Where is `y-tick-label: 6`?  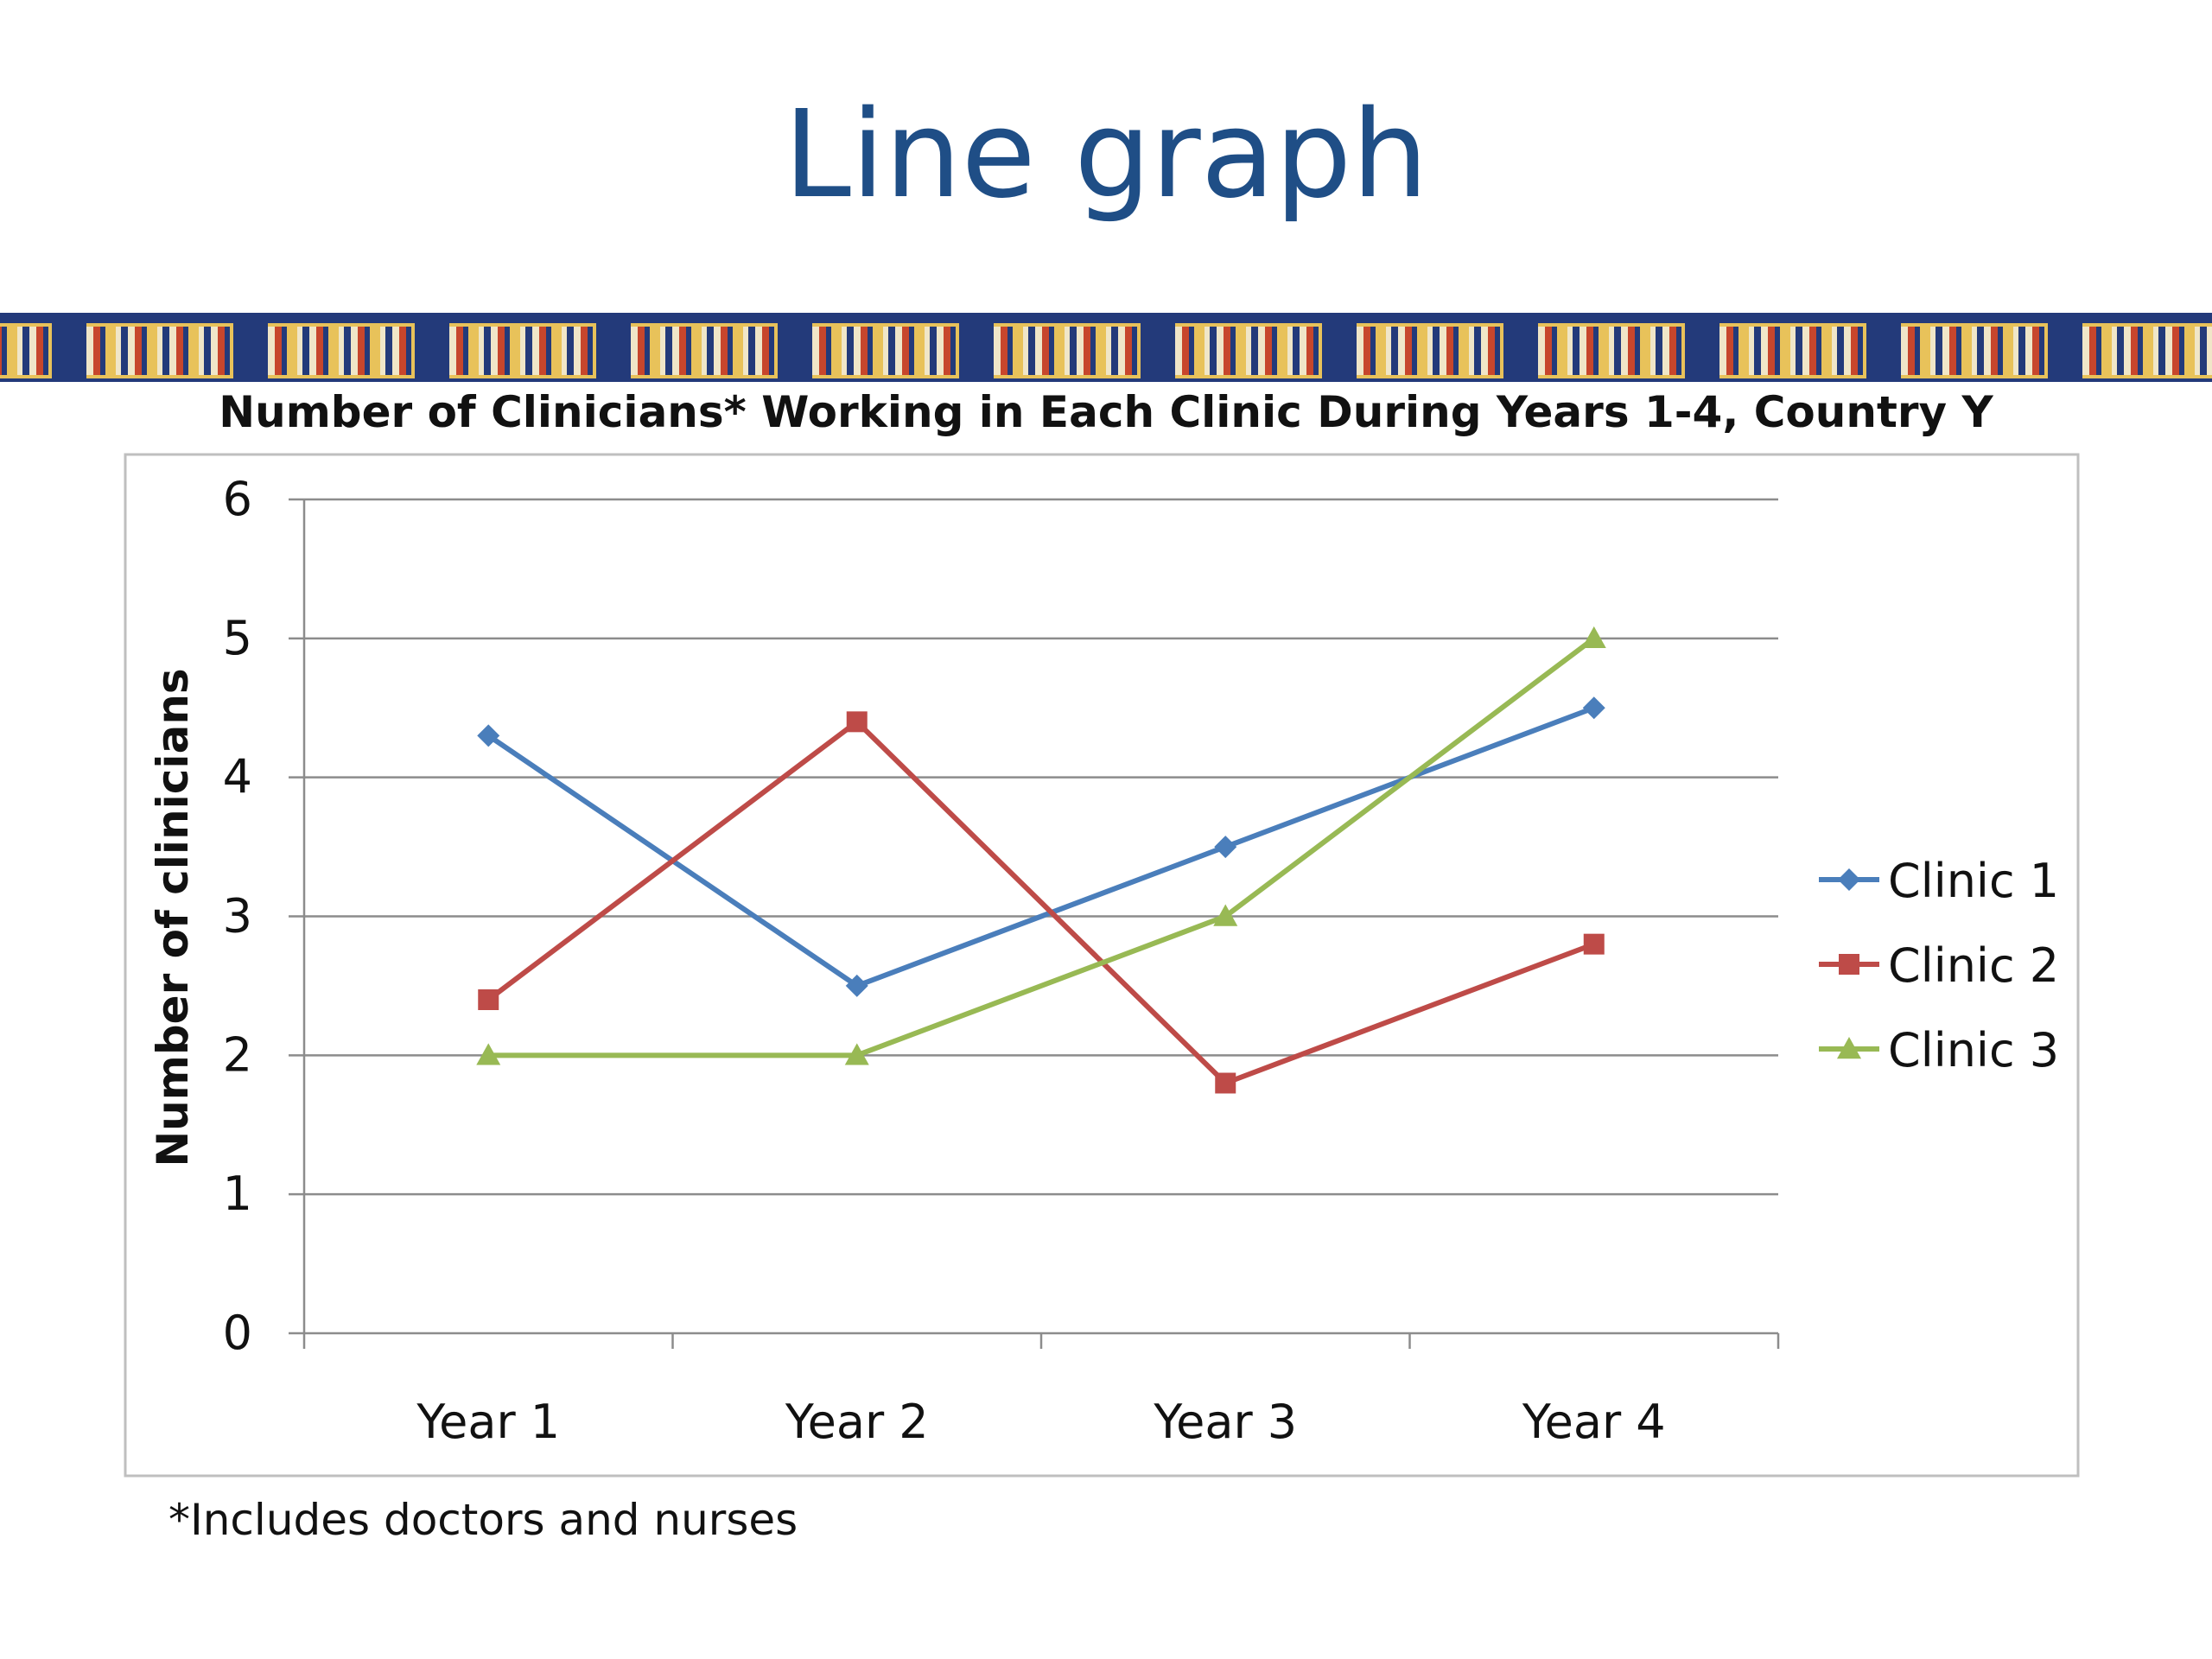
y-tick-label: 6 is located at coordinates (237, 499).